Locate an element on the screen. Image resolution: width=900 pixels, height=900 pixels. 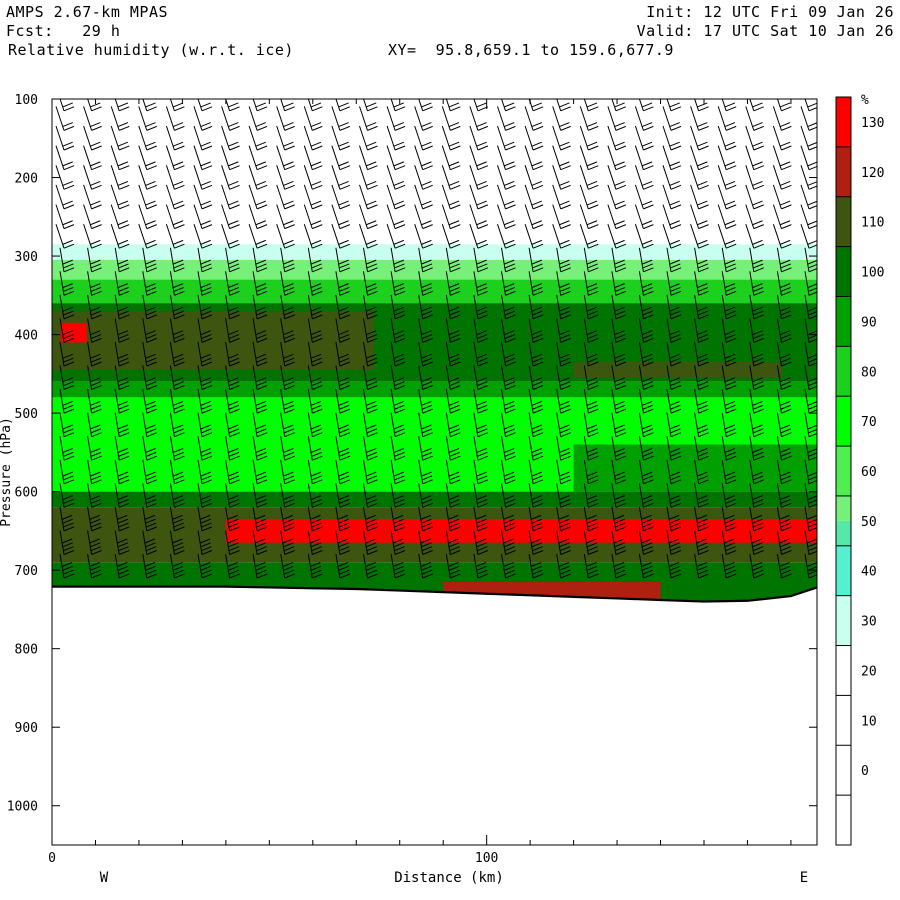
y-tick-label: 200 is located at coordinates (26, 179).